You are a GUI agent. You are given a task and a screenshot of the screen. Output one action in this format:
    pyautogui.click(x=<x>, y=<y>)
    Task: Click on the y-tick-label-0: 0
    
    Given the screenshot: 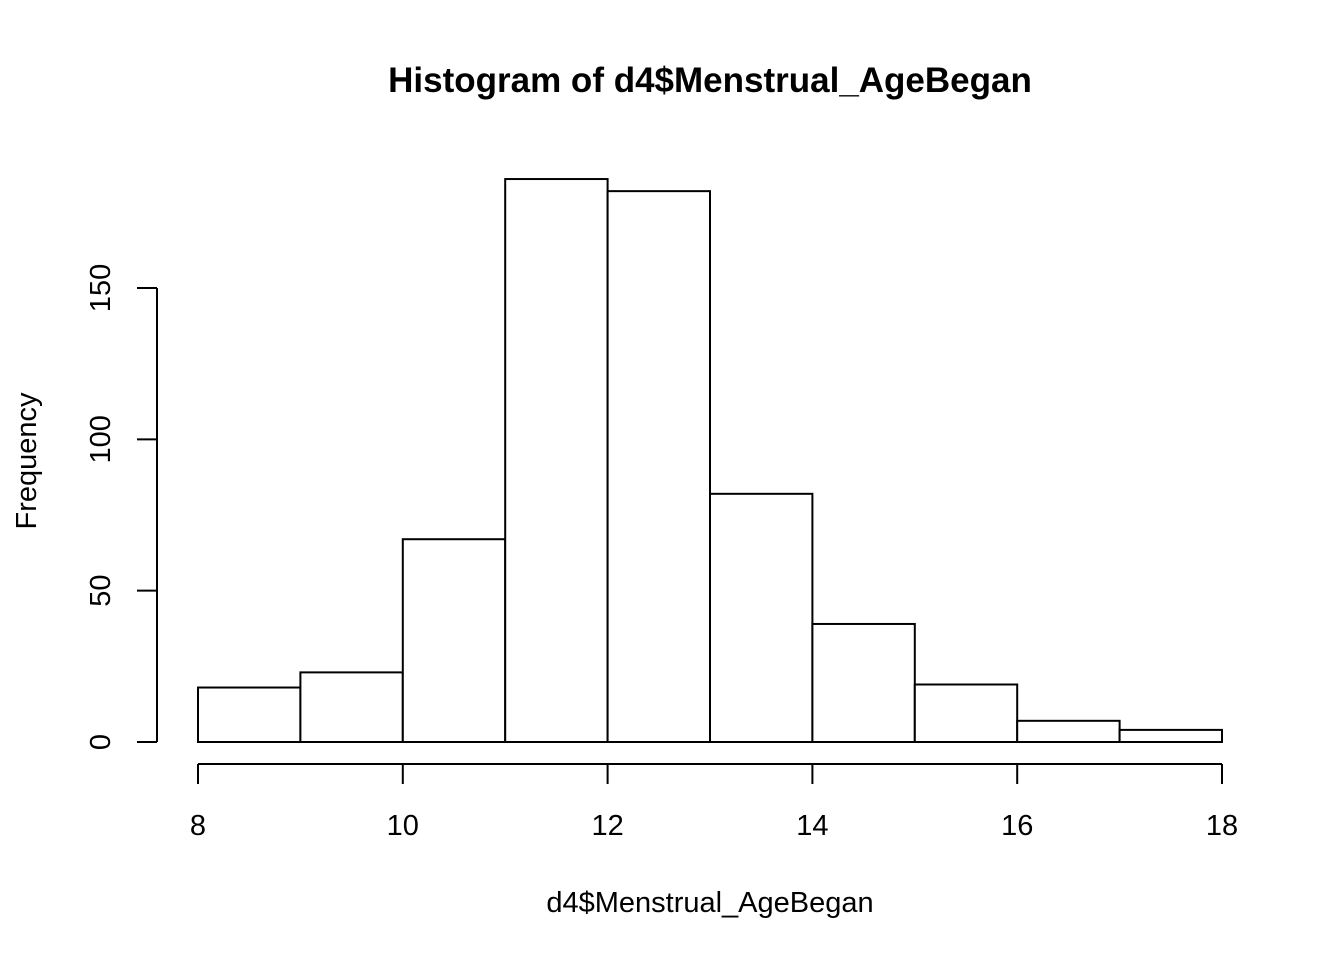 What is the action you would take?
    pyautogui.click(x=101, y=742)
    